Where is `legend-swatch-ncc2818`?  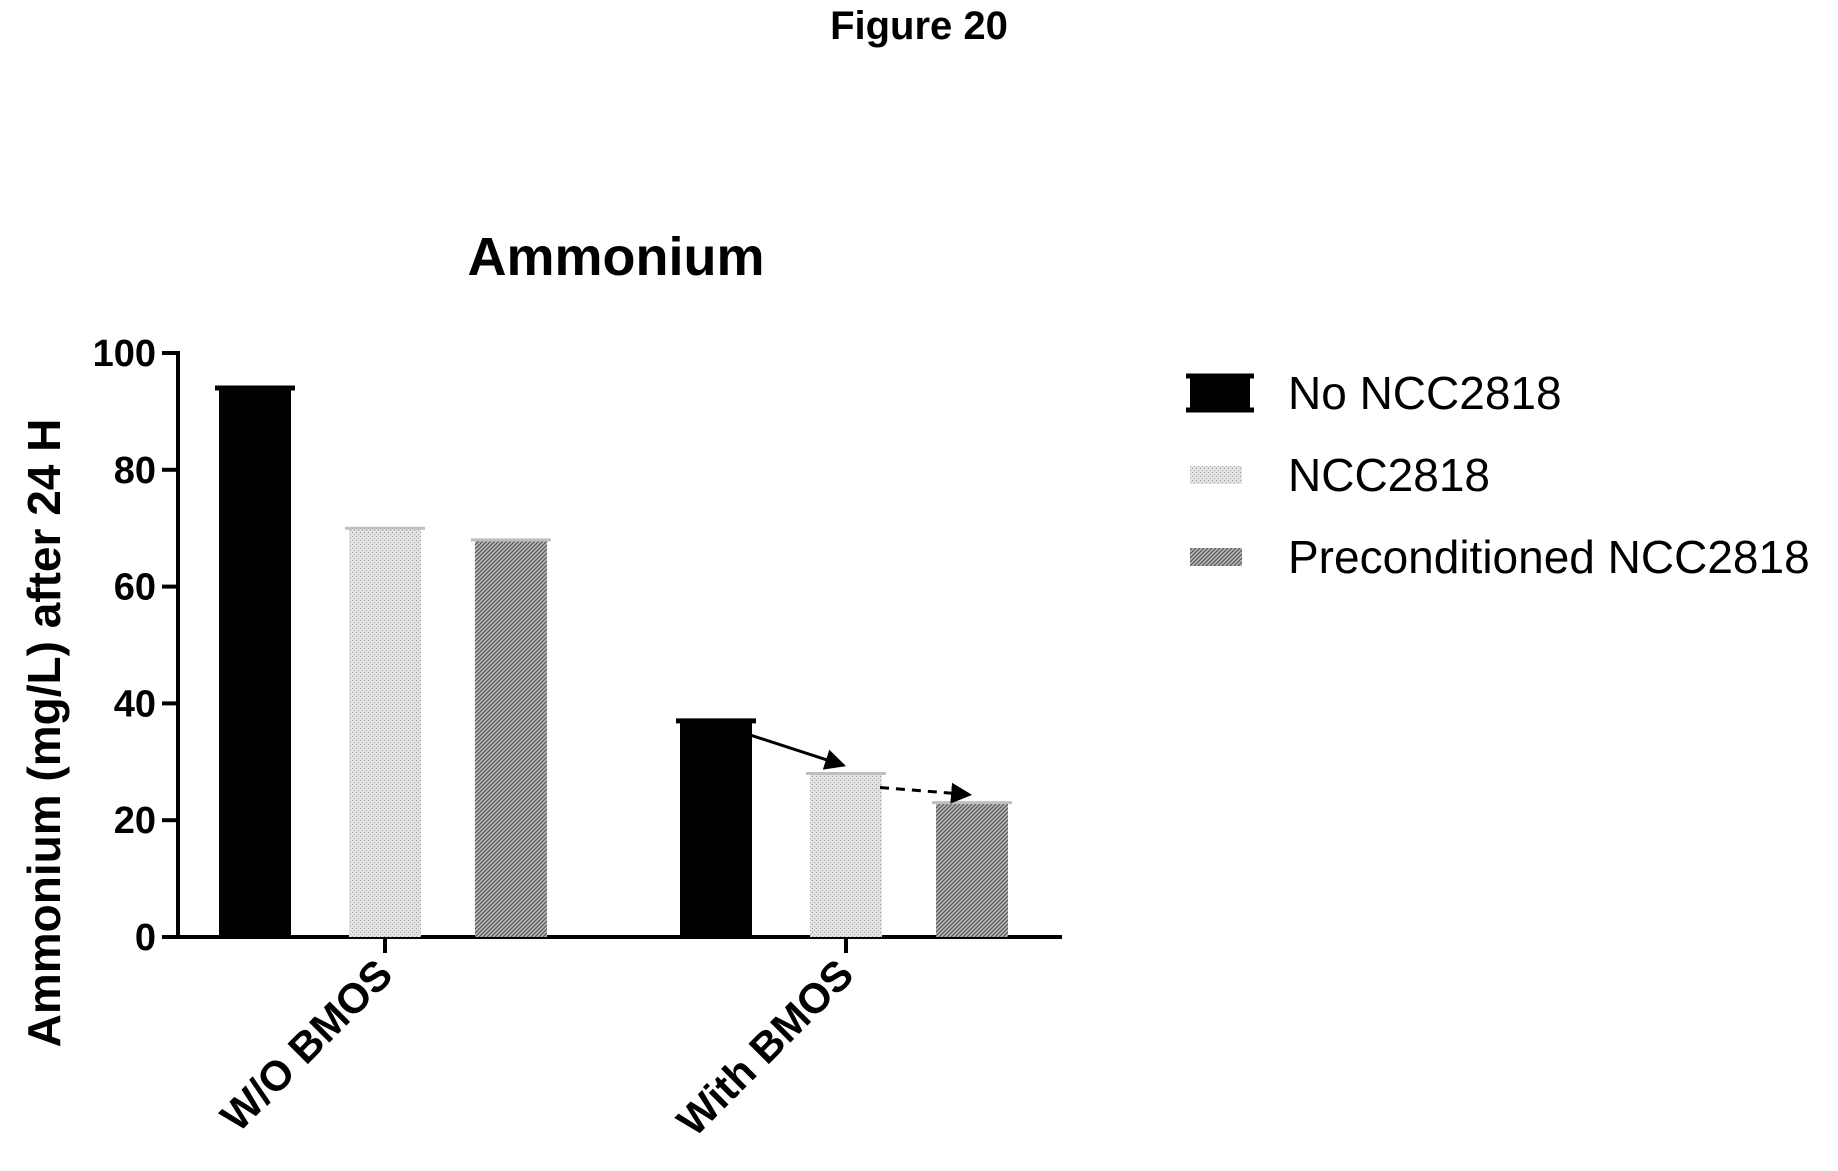 legend-swatch-ncc2818 is located at coordinates (1216, 475).